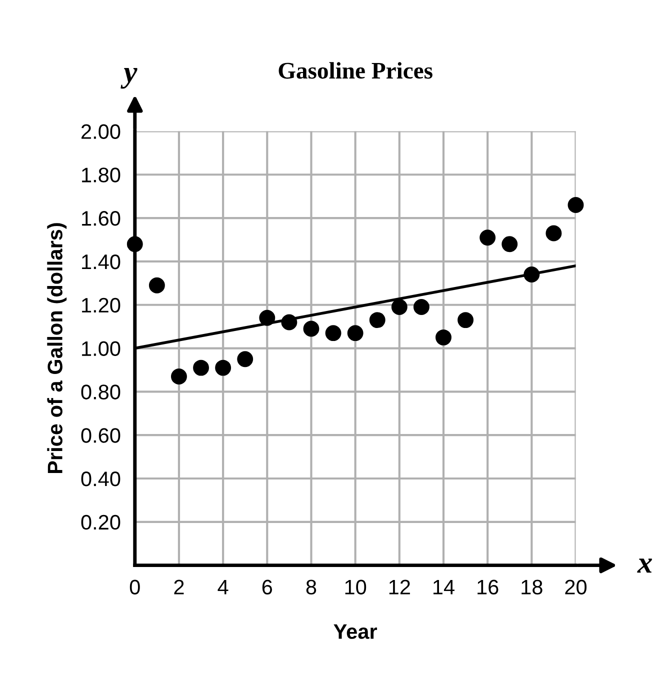 This screenshot has height=673, width=658. I want to click on x-tick-label: 10, so click(355, 587).